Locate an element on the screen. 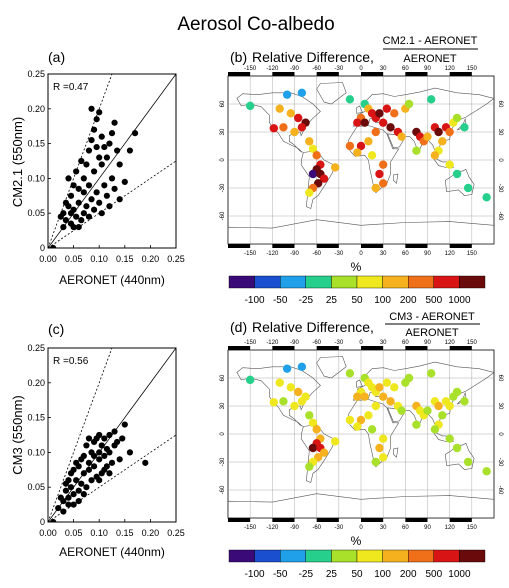  panel-d-numerator: CM3 - AERONET is located at coordinates (432, 317).